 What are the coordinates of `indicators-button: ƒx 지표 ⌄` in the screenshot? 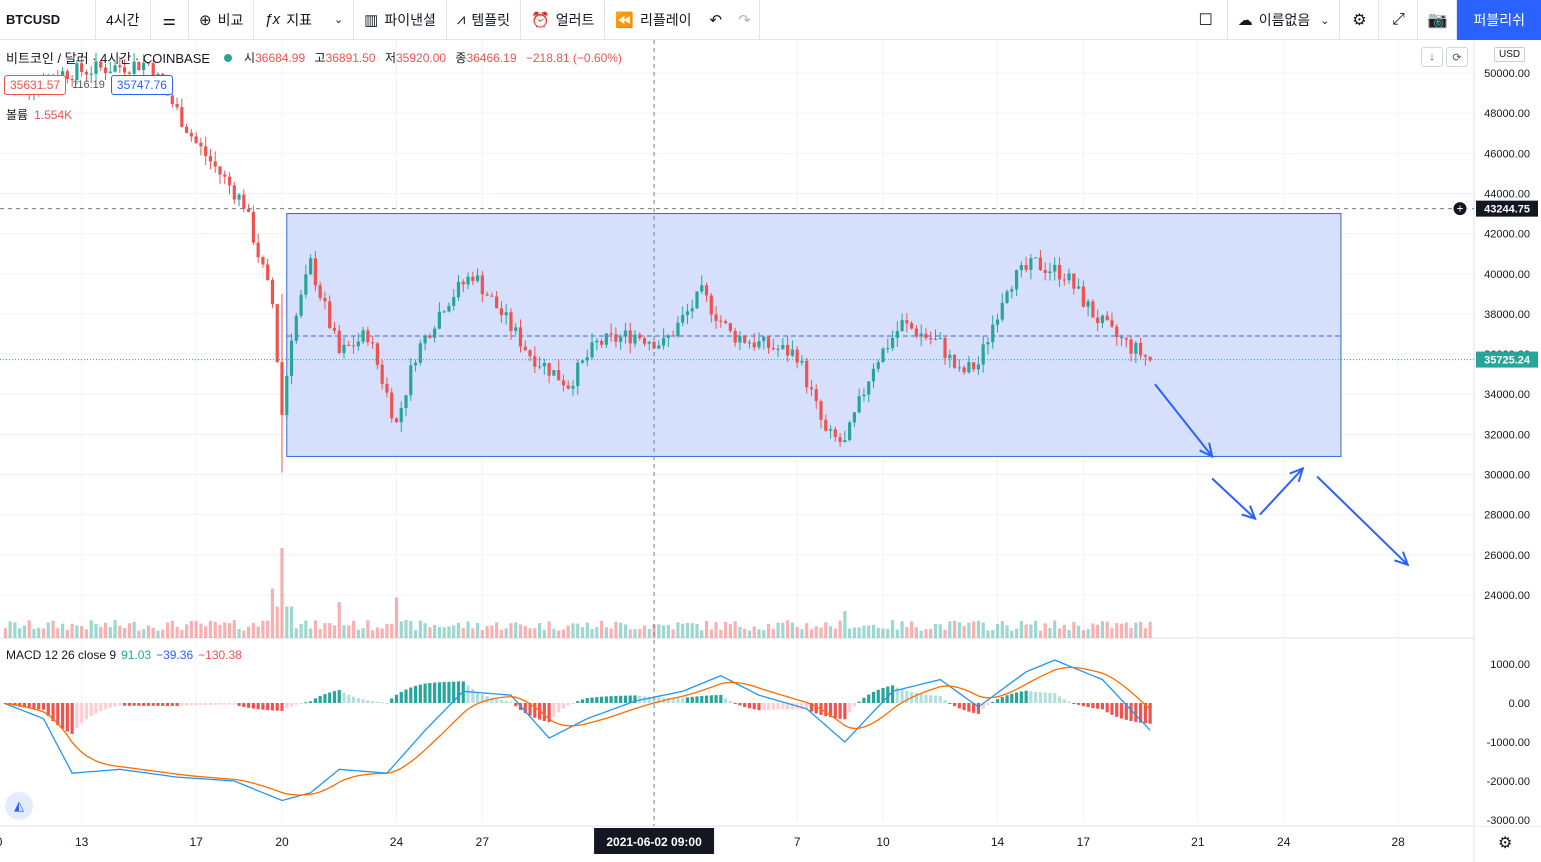 It's located at (304, 20).